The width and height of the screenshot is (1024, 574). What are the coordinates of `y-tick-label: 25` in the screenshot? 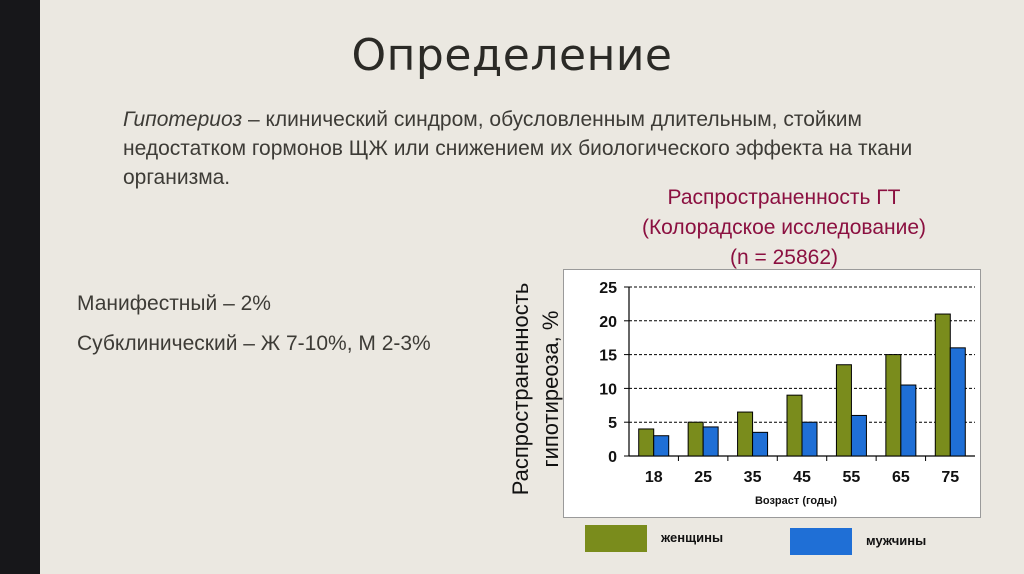 It's located at (608, 288).